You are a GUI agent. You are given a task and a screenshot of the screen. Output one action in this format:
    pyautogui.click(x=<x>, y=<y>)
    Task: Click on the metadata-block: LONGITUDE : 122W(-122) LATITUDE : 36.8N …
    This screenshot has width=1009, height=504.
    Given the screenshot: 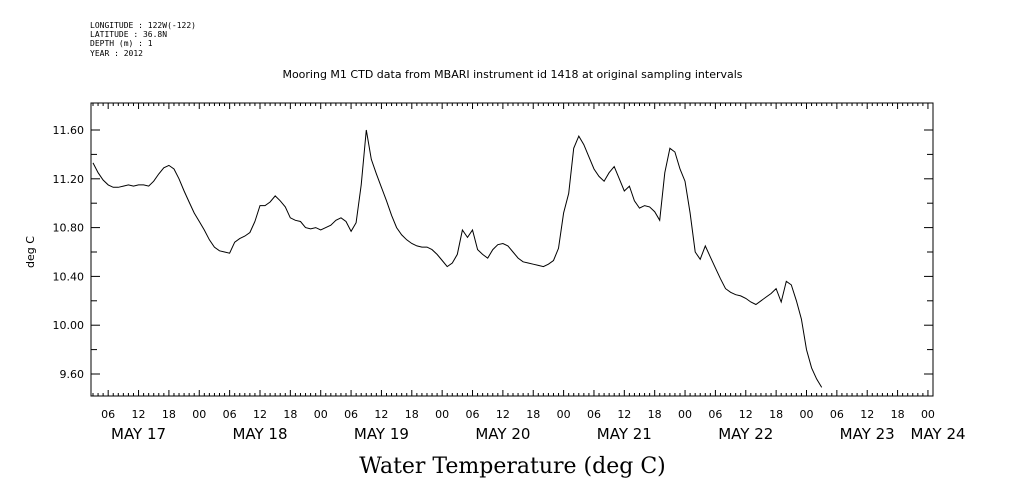 What is the action you would take?
    pyautogui.click(x=143, y=39)
    